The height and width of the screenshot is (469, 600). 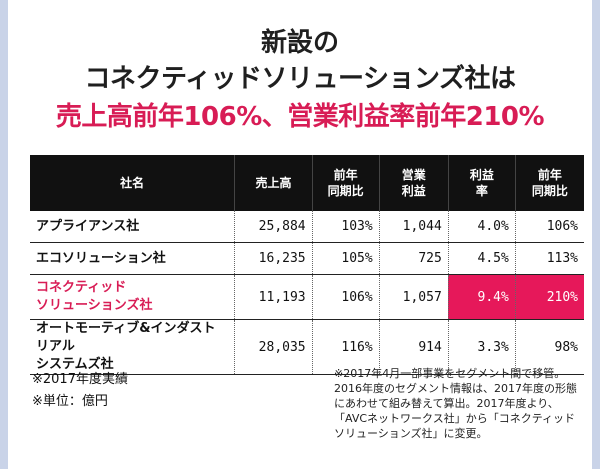 I want to click on margin-yoy-value: 113%, so click(x=549, y=258).